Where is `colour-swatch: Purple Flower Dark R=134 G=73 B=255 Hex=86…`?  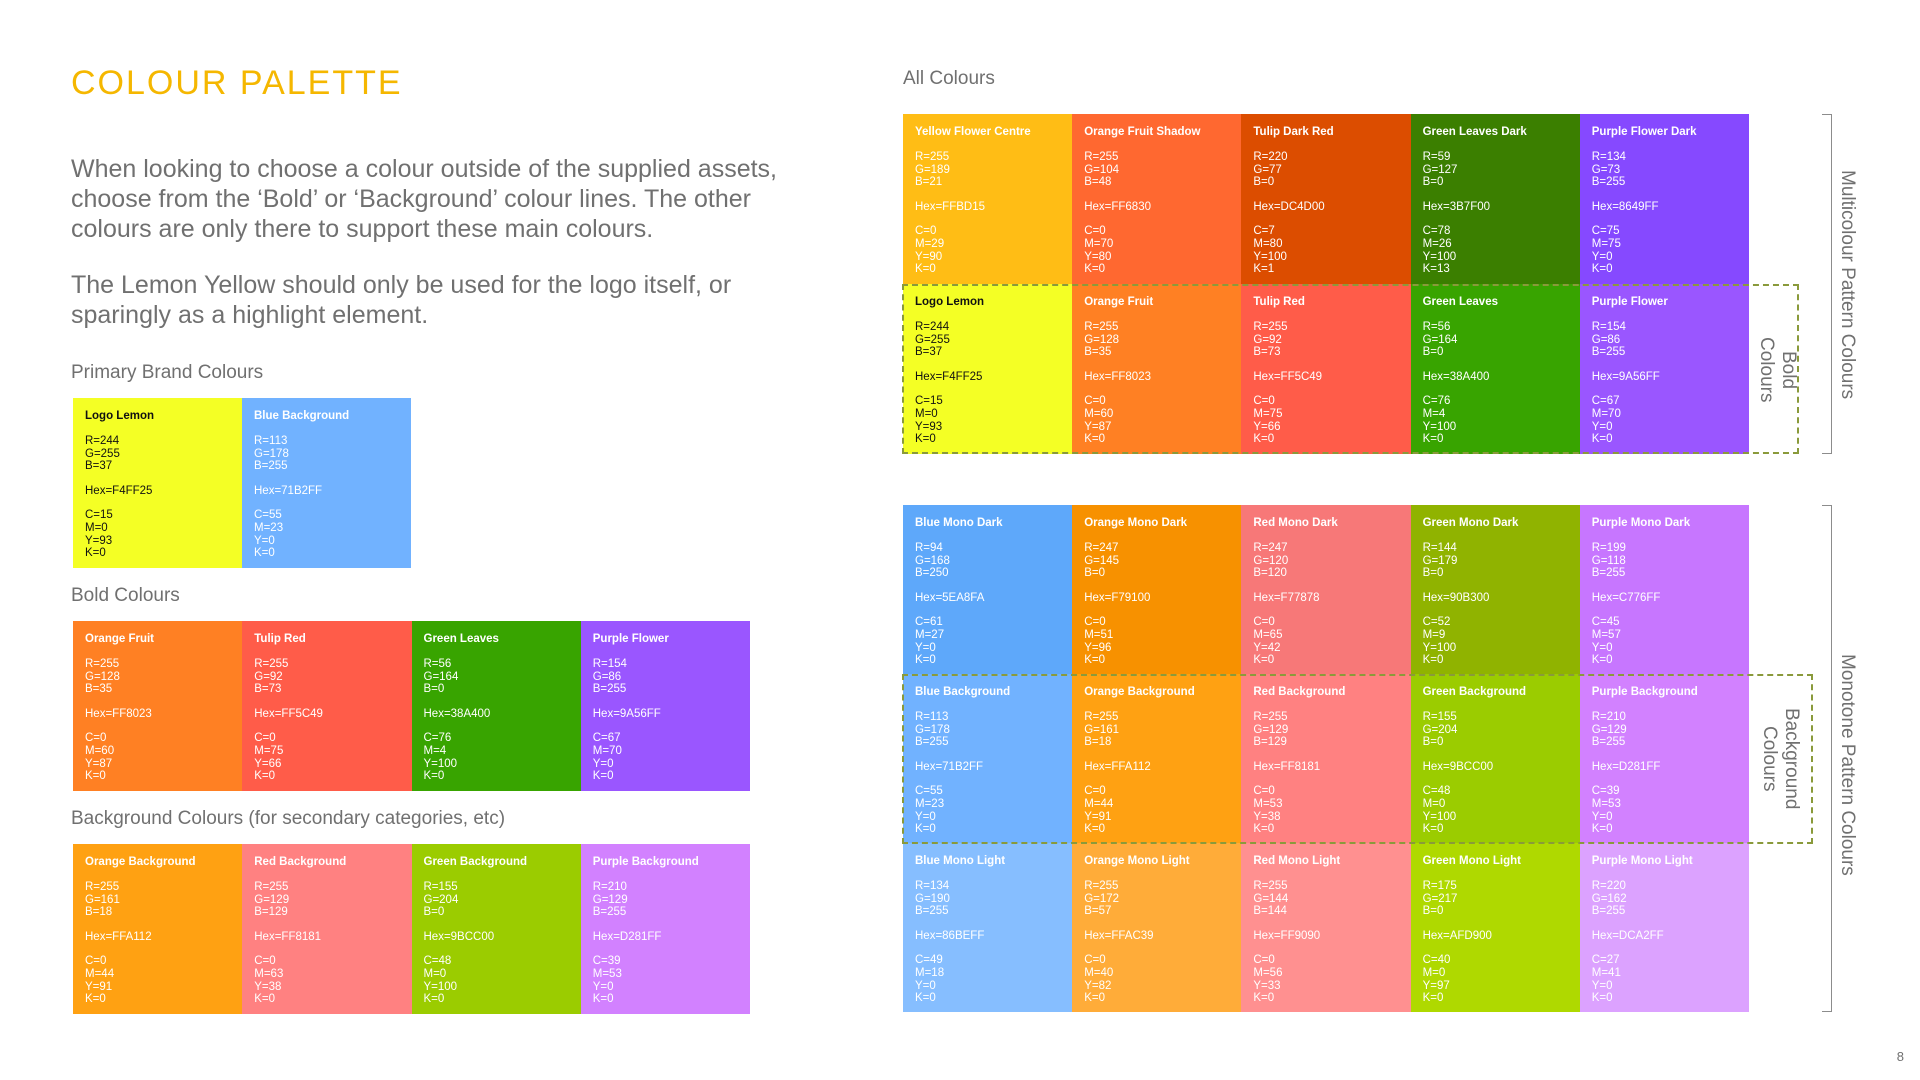
colour-swatch: Purple Flower Dark R=134 G=73 B=255 Hex=86… is located at coordinates (1664, 199).